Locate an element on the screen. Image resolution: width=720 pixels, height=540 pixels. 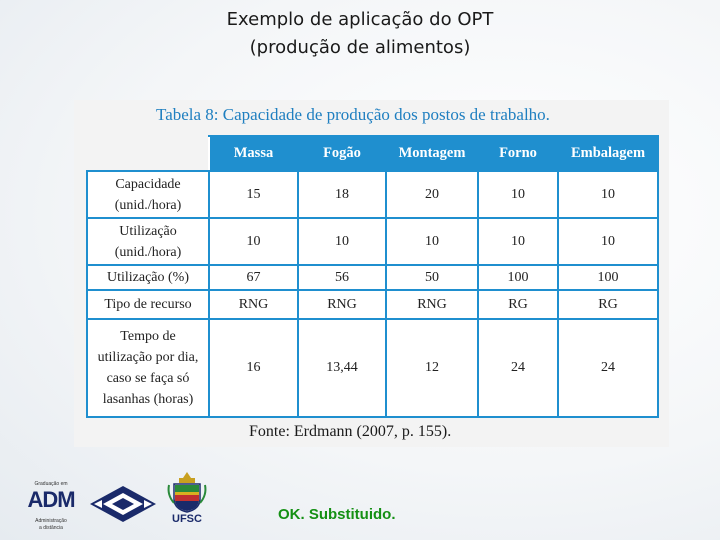
table-cell: 18 is located at coordinates (342, 194).